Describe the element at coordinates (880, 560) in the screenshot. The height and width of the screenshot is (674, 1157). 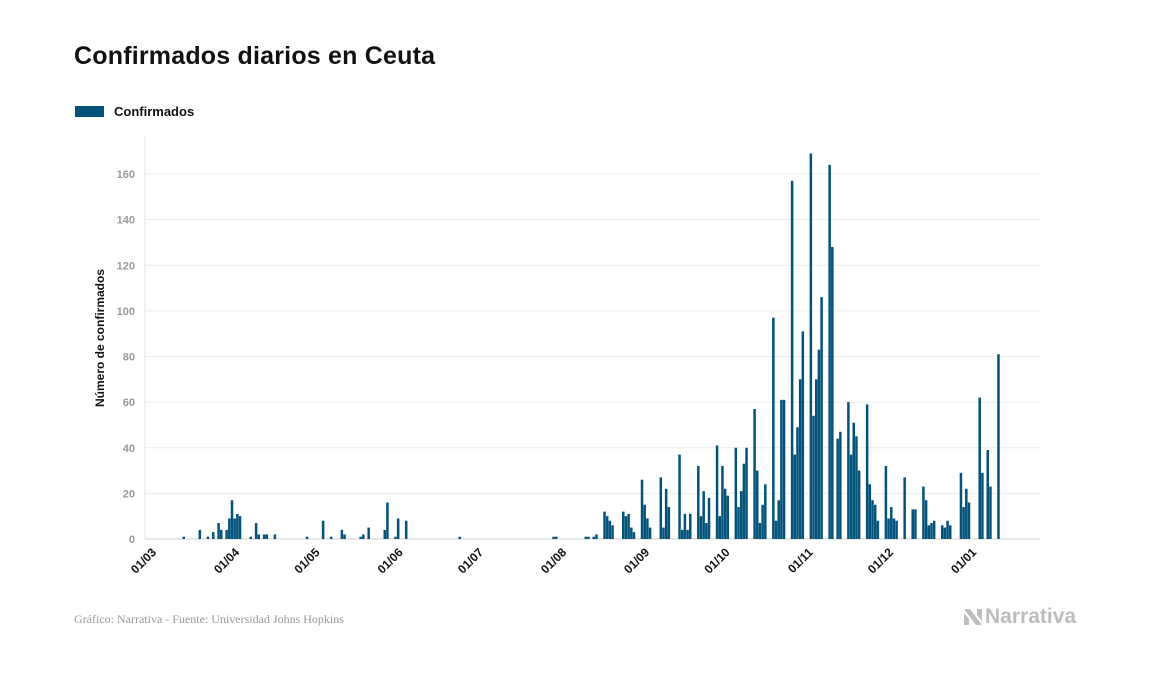
I see `x-tick-label: 01/12` at that location.